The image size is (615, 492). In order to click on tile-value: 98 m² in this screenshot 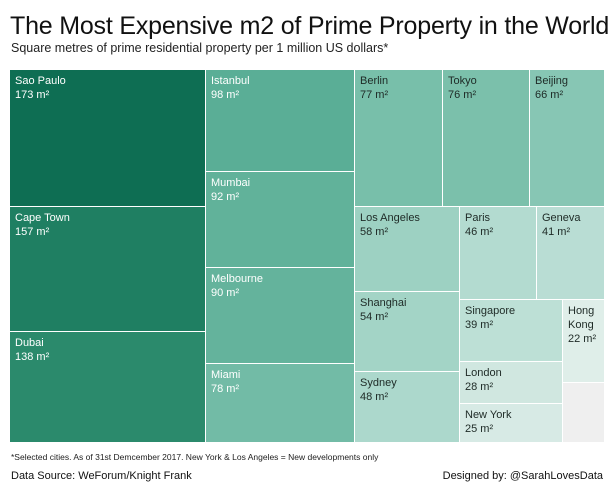, I will do `click(225, 95)`.